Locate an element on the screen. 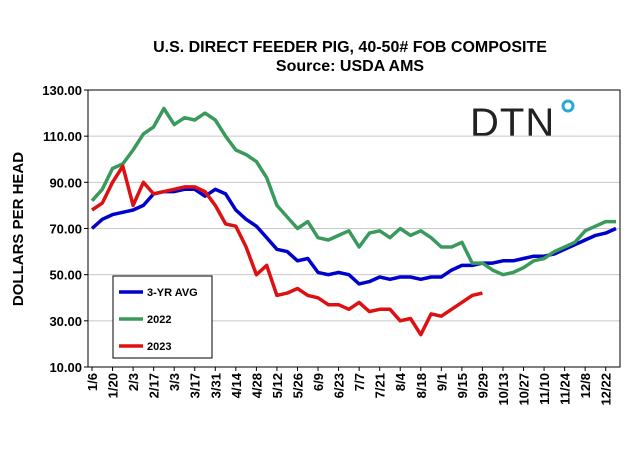 The image size is (640, 460). chart-subtitle: Source: USDA AMS is located at coordinates (350, 66).